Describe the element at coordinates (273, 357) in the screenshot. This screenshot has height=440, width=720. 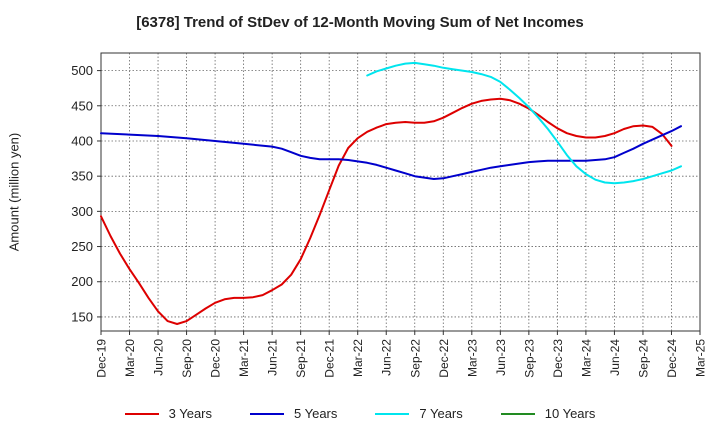
I see `x-tick-label: Jun-21` at that location.